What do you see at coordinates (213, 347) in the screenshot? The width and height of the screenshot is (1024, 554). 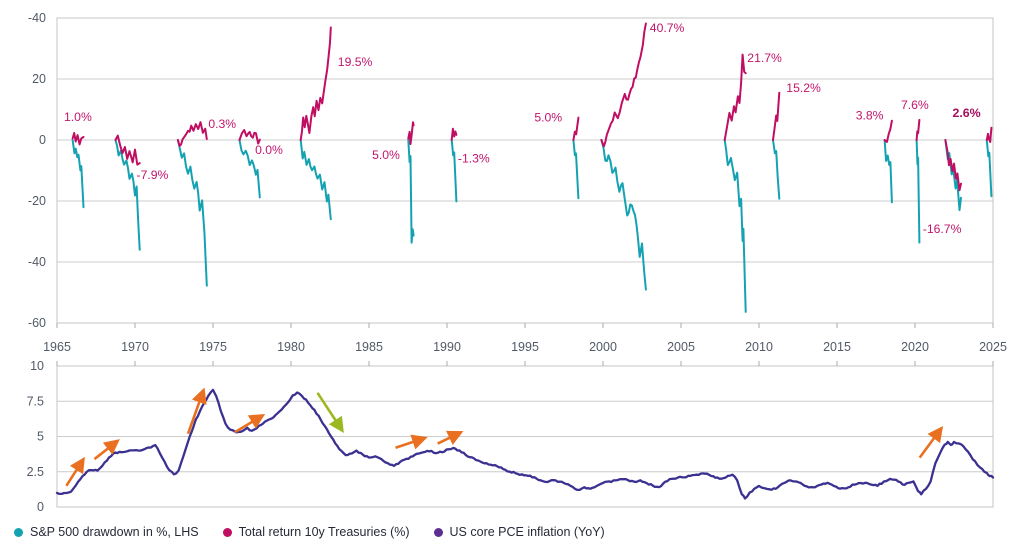 I see `x-axis-year-label: 1975` at bounding box center [213, 347].